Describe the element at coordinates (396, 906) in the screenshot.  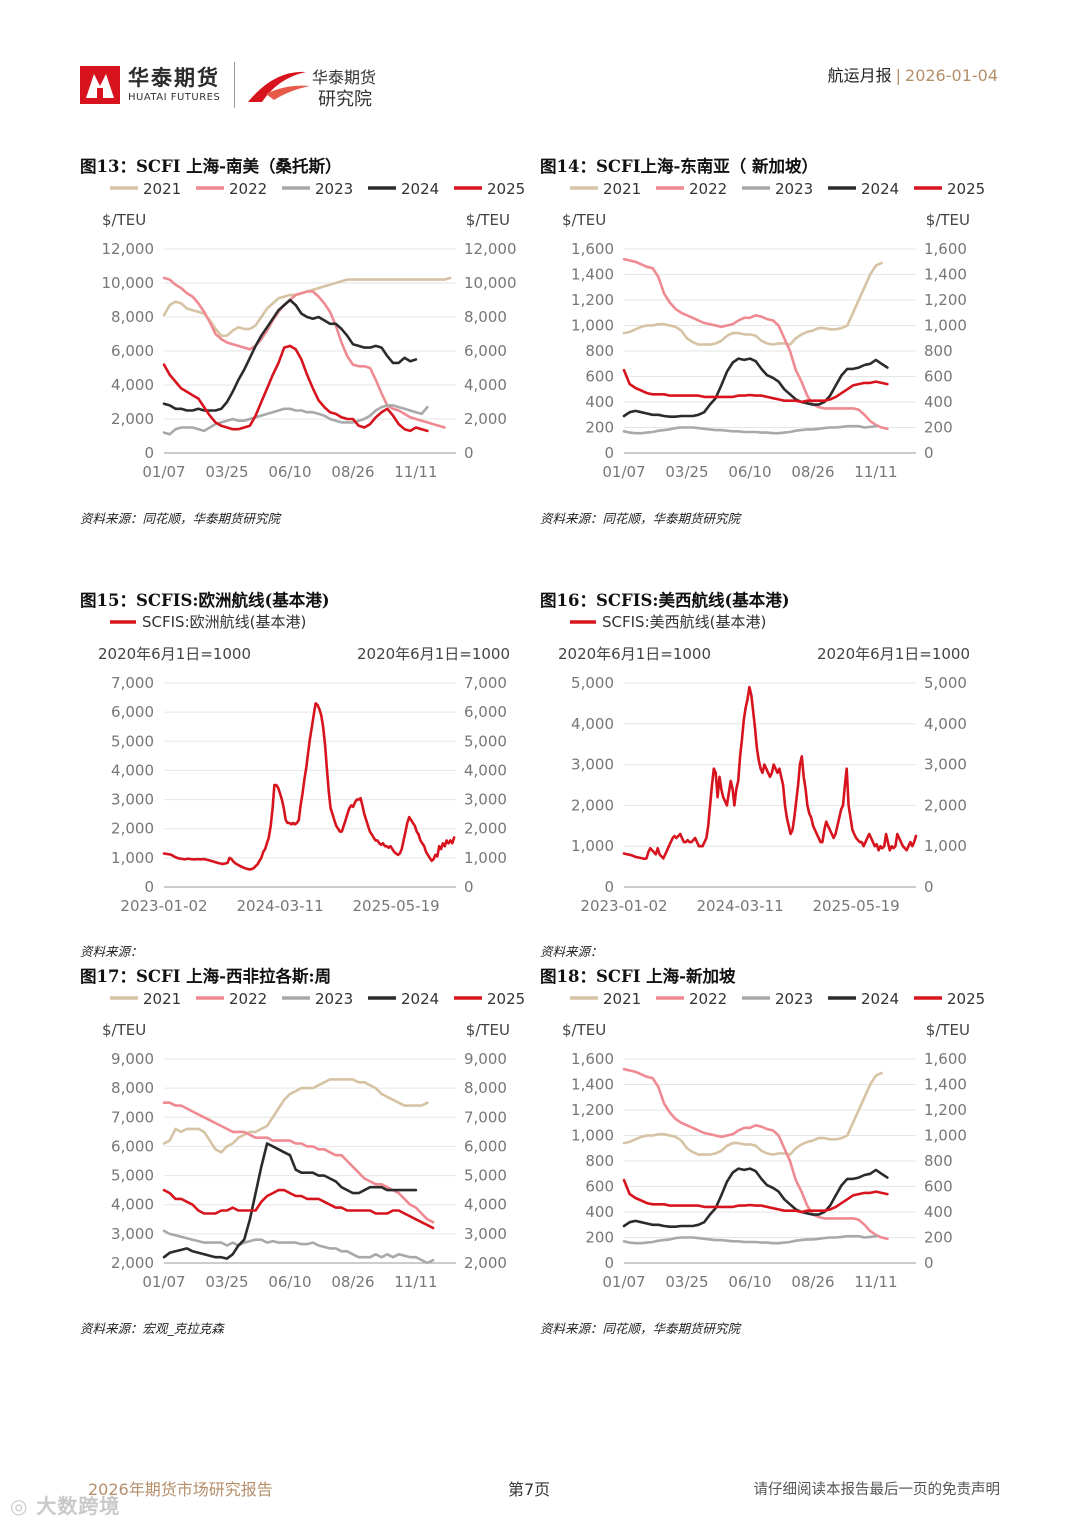
I see `x-tick-label: 2025-05-19` at that location.